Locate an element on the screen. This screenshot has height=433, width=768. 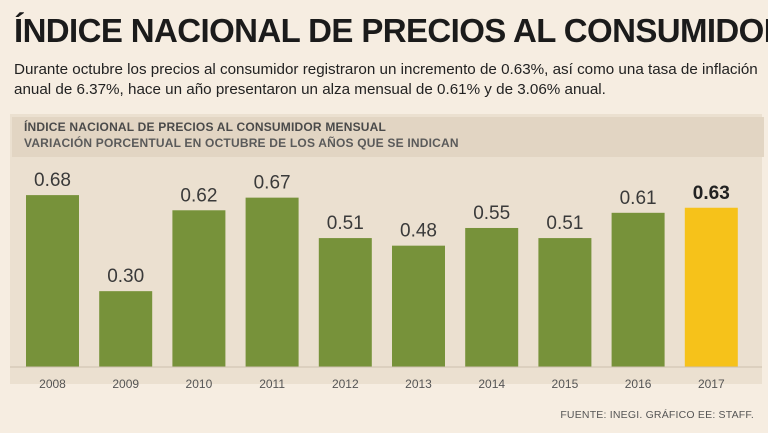
data-label-2011: 0.67 is located at coordinates (272, 183).